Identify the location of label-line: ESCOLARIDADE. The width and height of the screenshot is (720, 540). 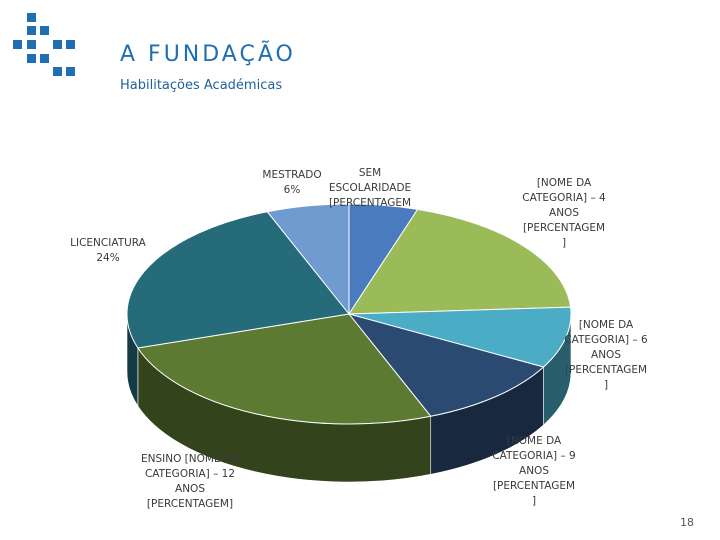
(370, 188).